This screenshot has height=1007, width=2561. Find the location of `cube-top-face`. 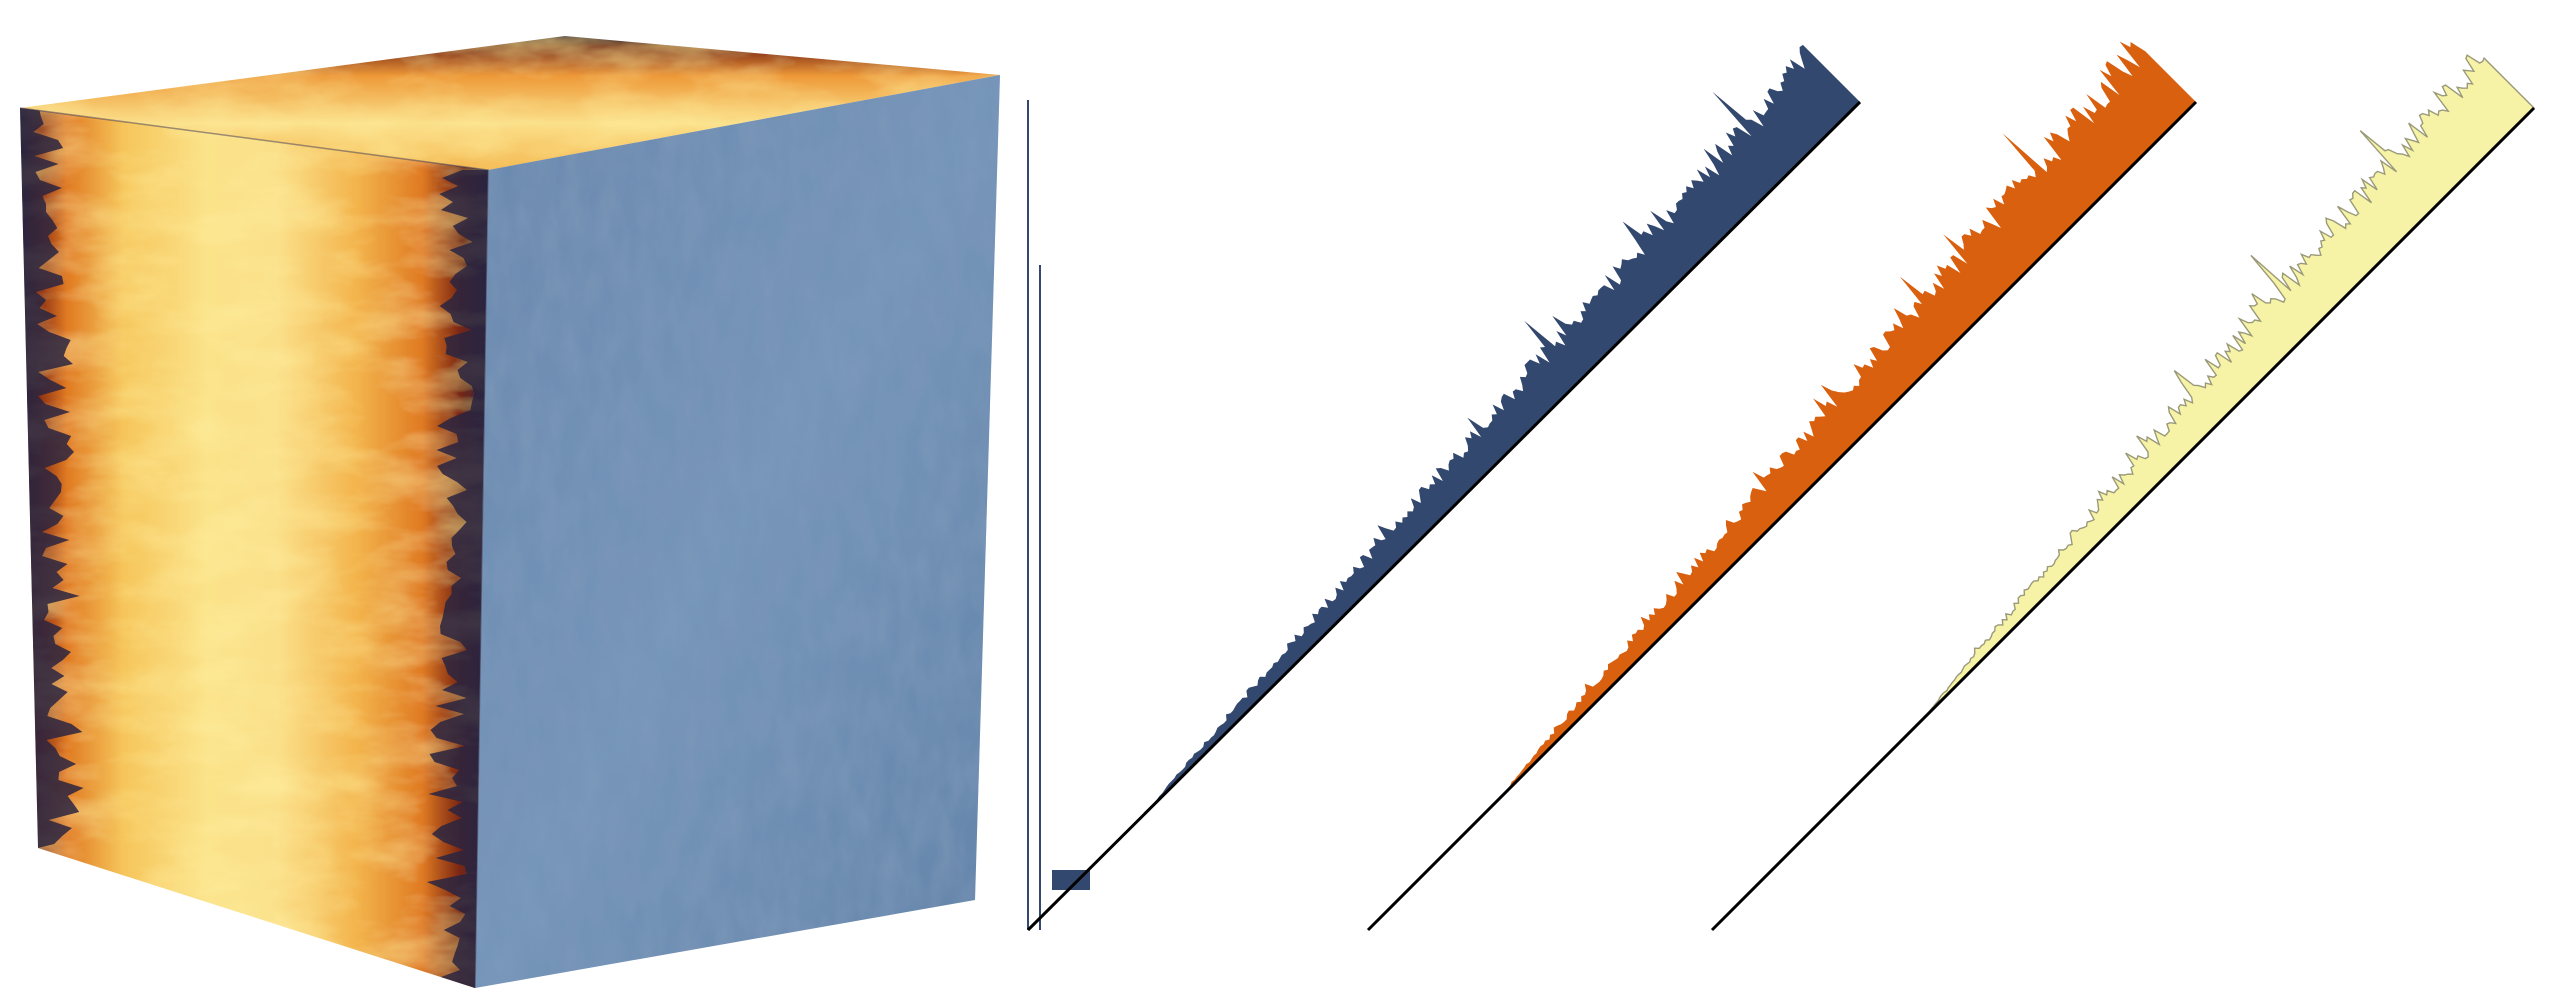

cube-top-face is located at coordinates (510, 103).